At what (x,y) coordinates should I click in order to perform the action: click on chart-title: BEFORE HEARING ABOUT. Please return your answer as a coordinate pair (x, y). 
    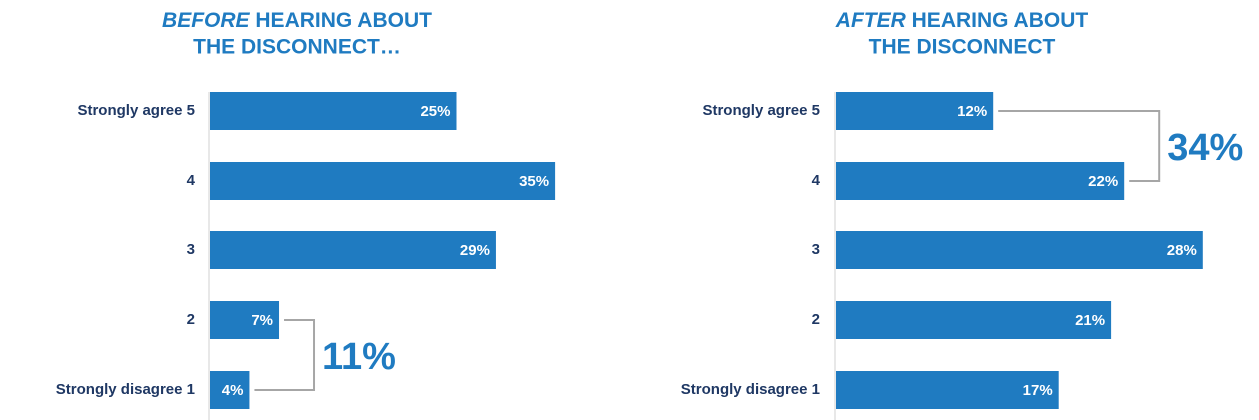
    Looking at the image, I should click on (297, 20).